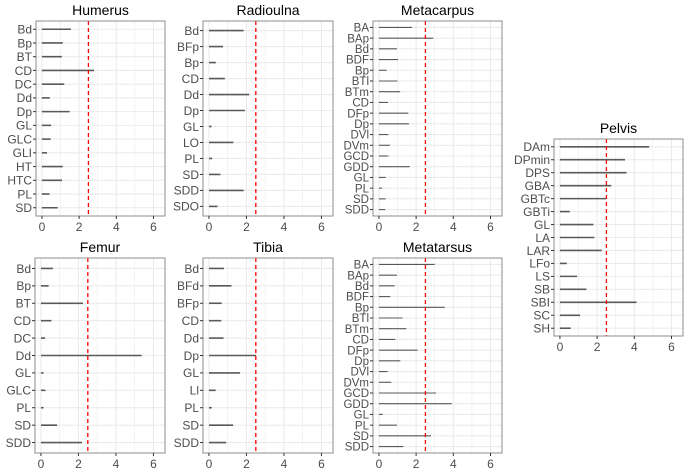 The width and height of the screenshot is (685, 471). I want to click on panel-tibia: Bd BFd BFp CD Dd Dp GL Ll PL SD SDD 0 2 4 6 Tibia, so click(254, 355).